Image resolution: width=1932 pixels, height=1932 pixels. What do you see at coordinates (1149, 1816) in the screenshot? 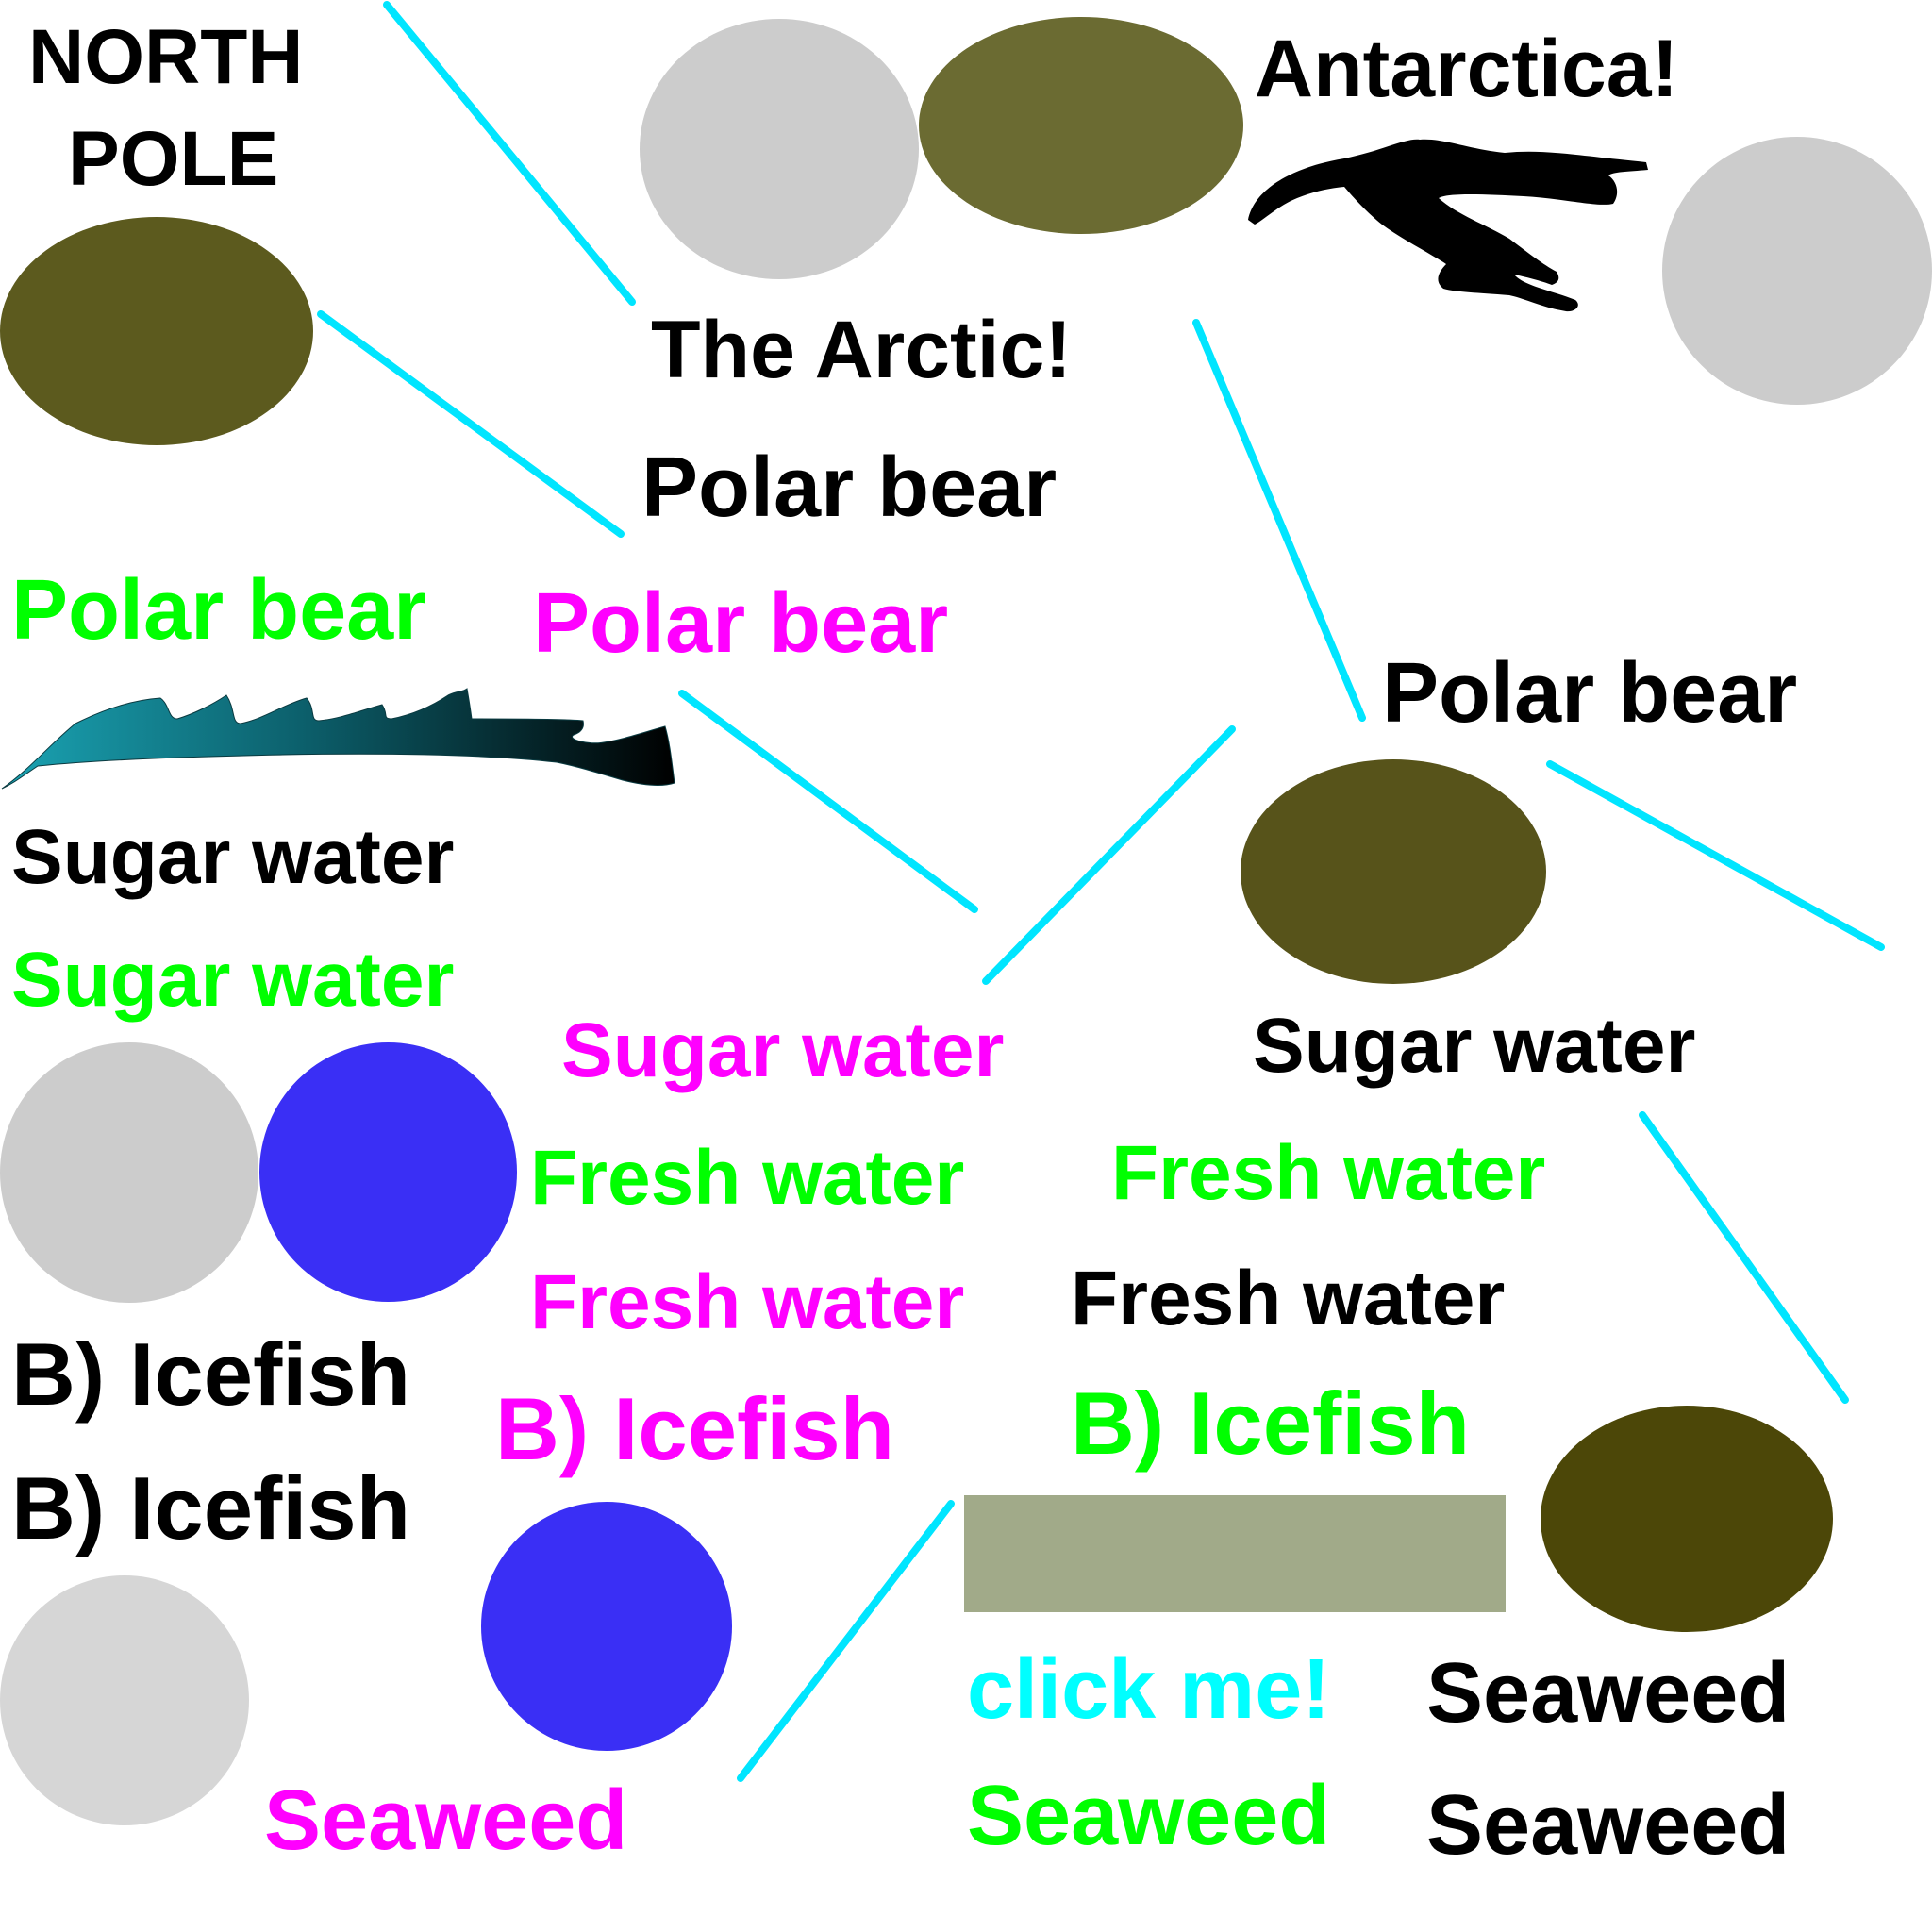
I see `seaweed-label-green: Seaweed` at bounding box center [1149, 1816].